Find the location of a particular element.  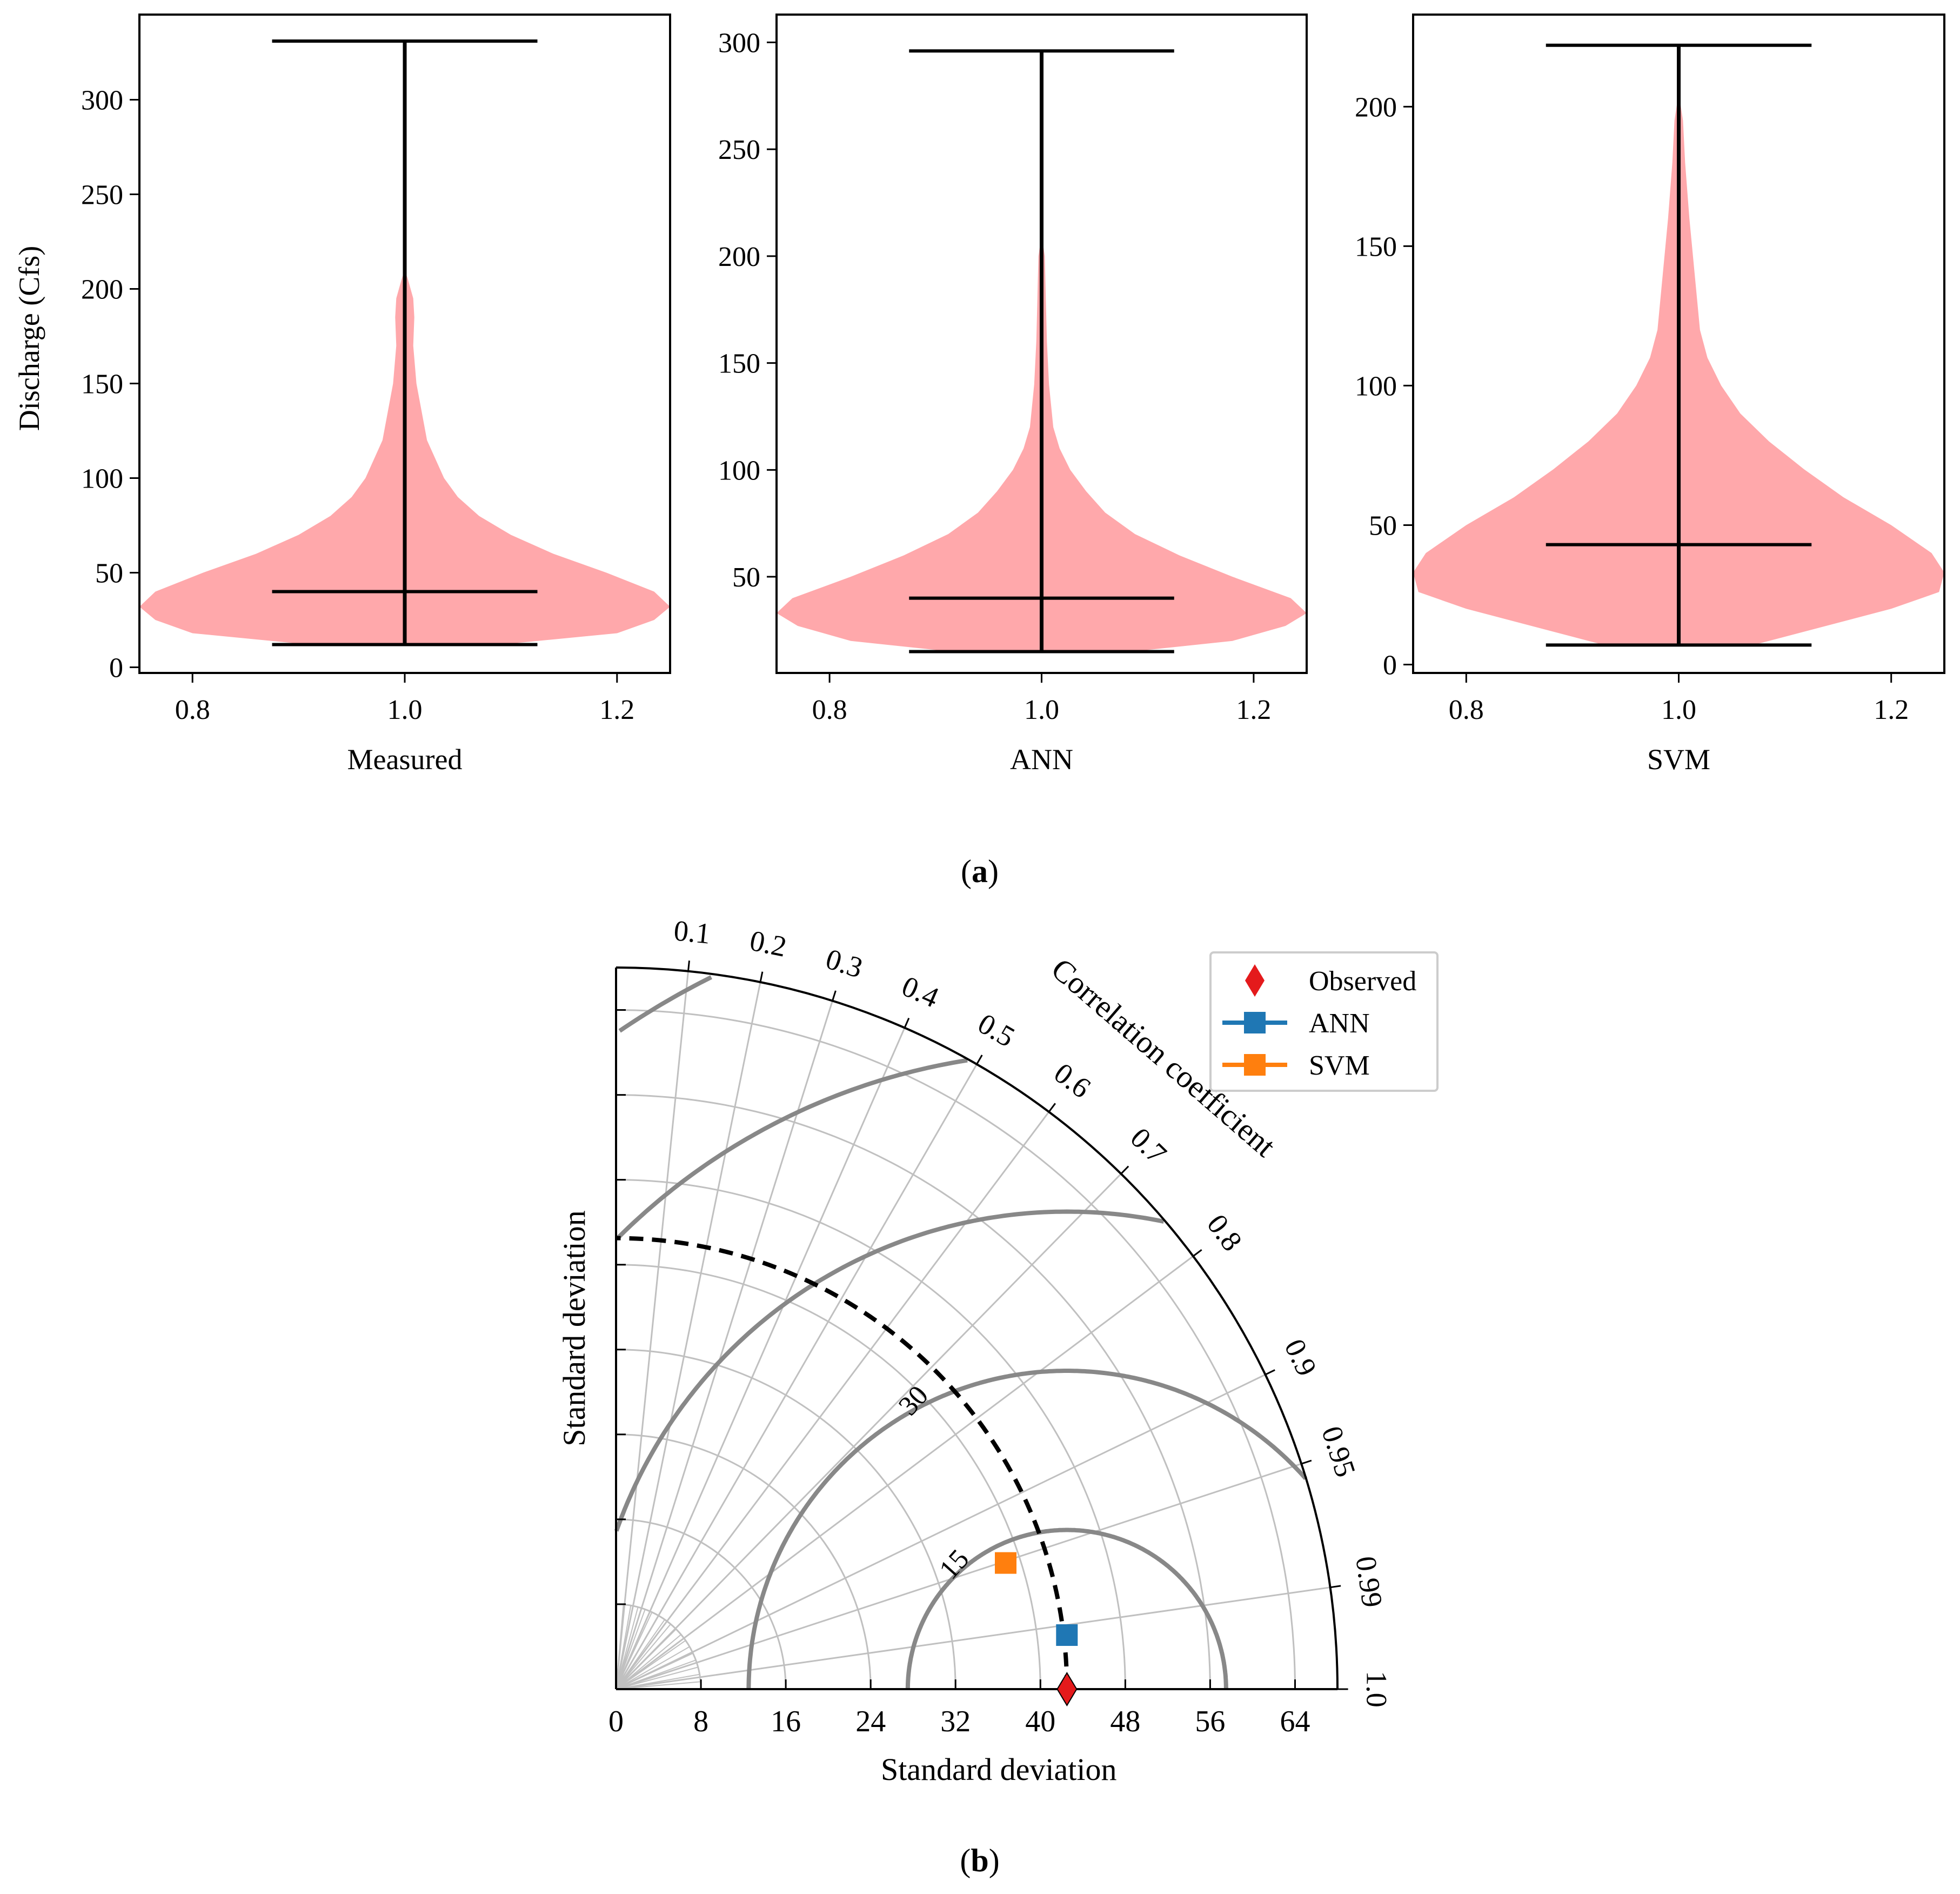

caption-a: (a) is located at coordinates (980, 871).